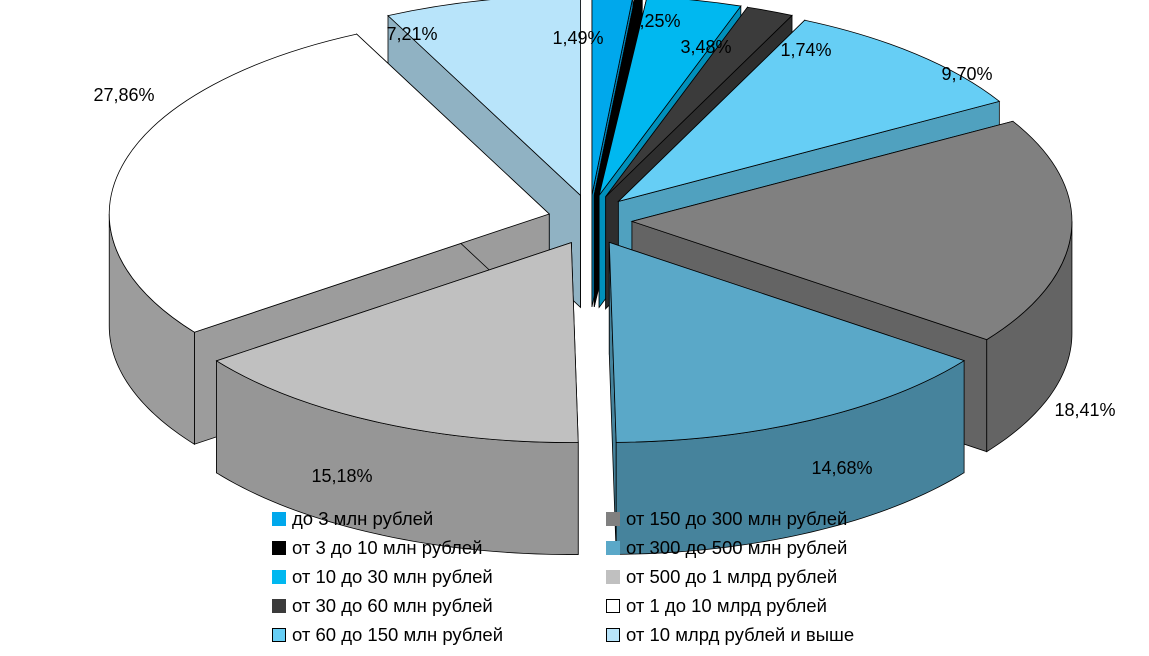  Describe the element at coordinates (841, 468) in the screenshot. I see `value-label: 14,68%` at that location.